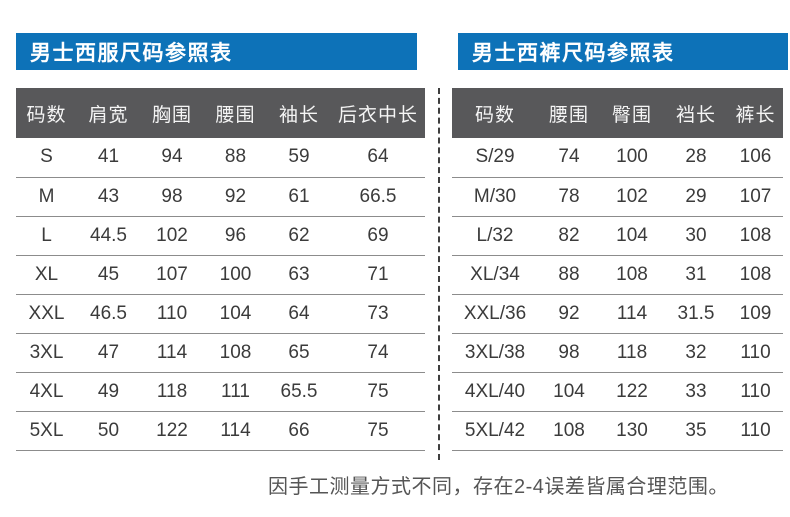 The image size is (790, 517). Describe the element at coordinates (108, 275) in the screenshot. I see `measurement-cell: 45` at that location.